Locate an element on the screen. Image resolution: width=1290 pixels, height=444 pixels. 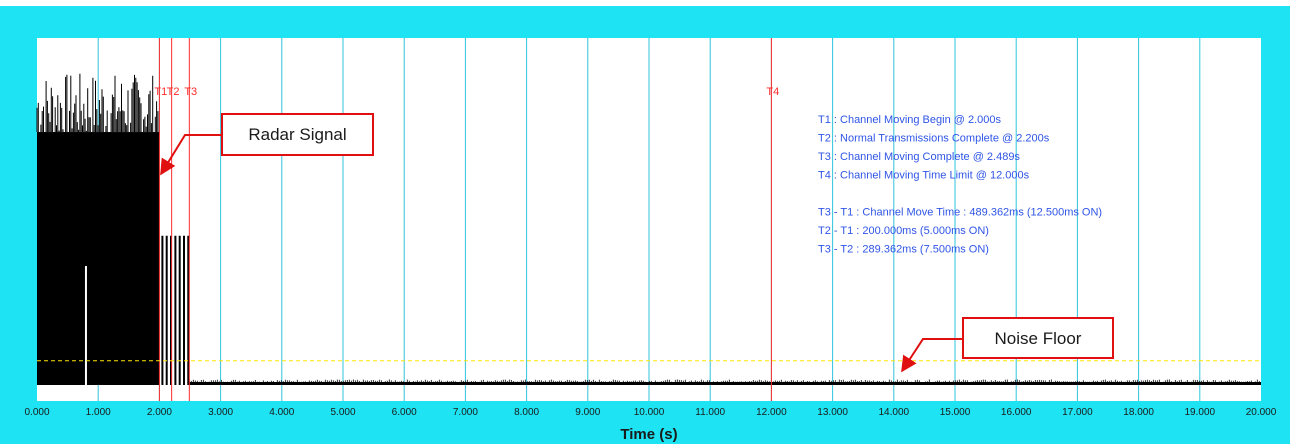
x-tick-label: 13.000 is located at coordinates (832, 412).